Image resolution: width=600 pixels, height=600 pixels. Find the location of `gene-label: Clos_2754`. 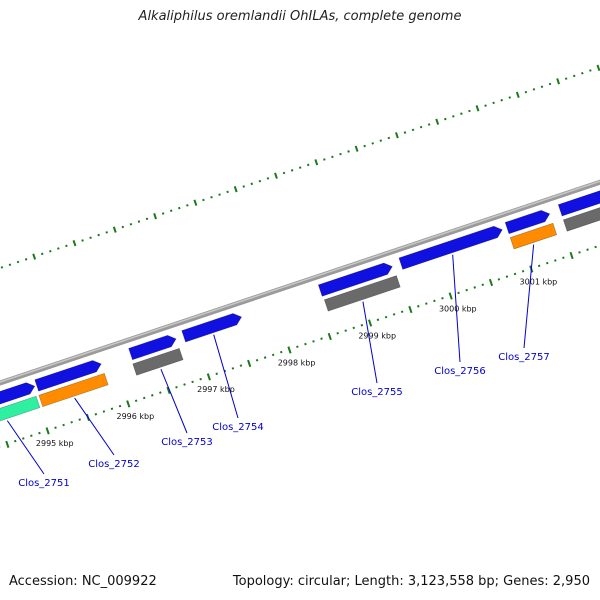

gene-label: Clos_2754 is located at coordinates (238, 427).